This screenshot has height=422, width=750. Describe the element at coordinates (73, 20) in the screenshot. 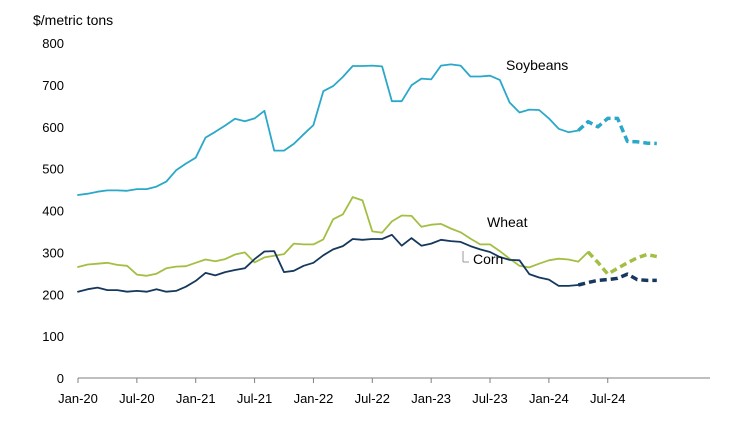

I see `y-axis-label: $/metric tons` at that location.